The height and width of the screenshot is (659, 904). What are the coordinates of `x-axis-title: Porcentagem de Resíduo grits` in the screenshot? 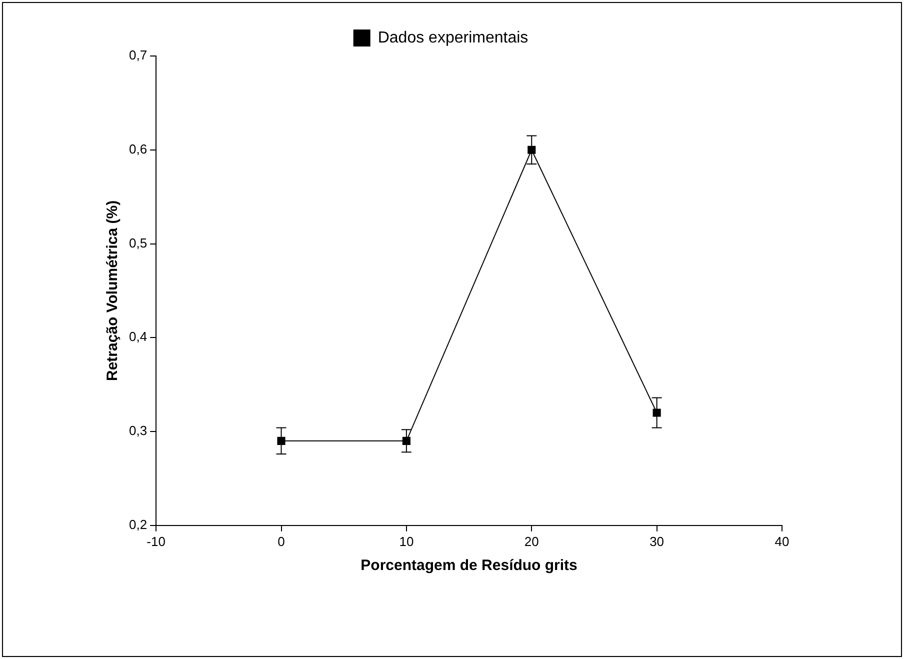 It's located at (469, 565).